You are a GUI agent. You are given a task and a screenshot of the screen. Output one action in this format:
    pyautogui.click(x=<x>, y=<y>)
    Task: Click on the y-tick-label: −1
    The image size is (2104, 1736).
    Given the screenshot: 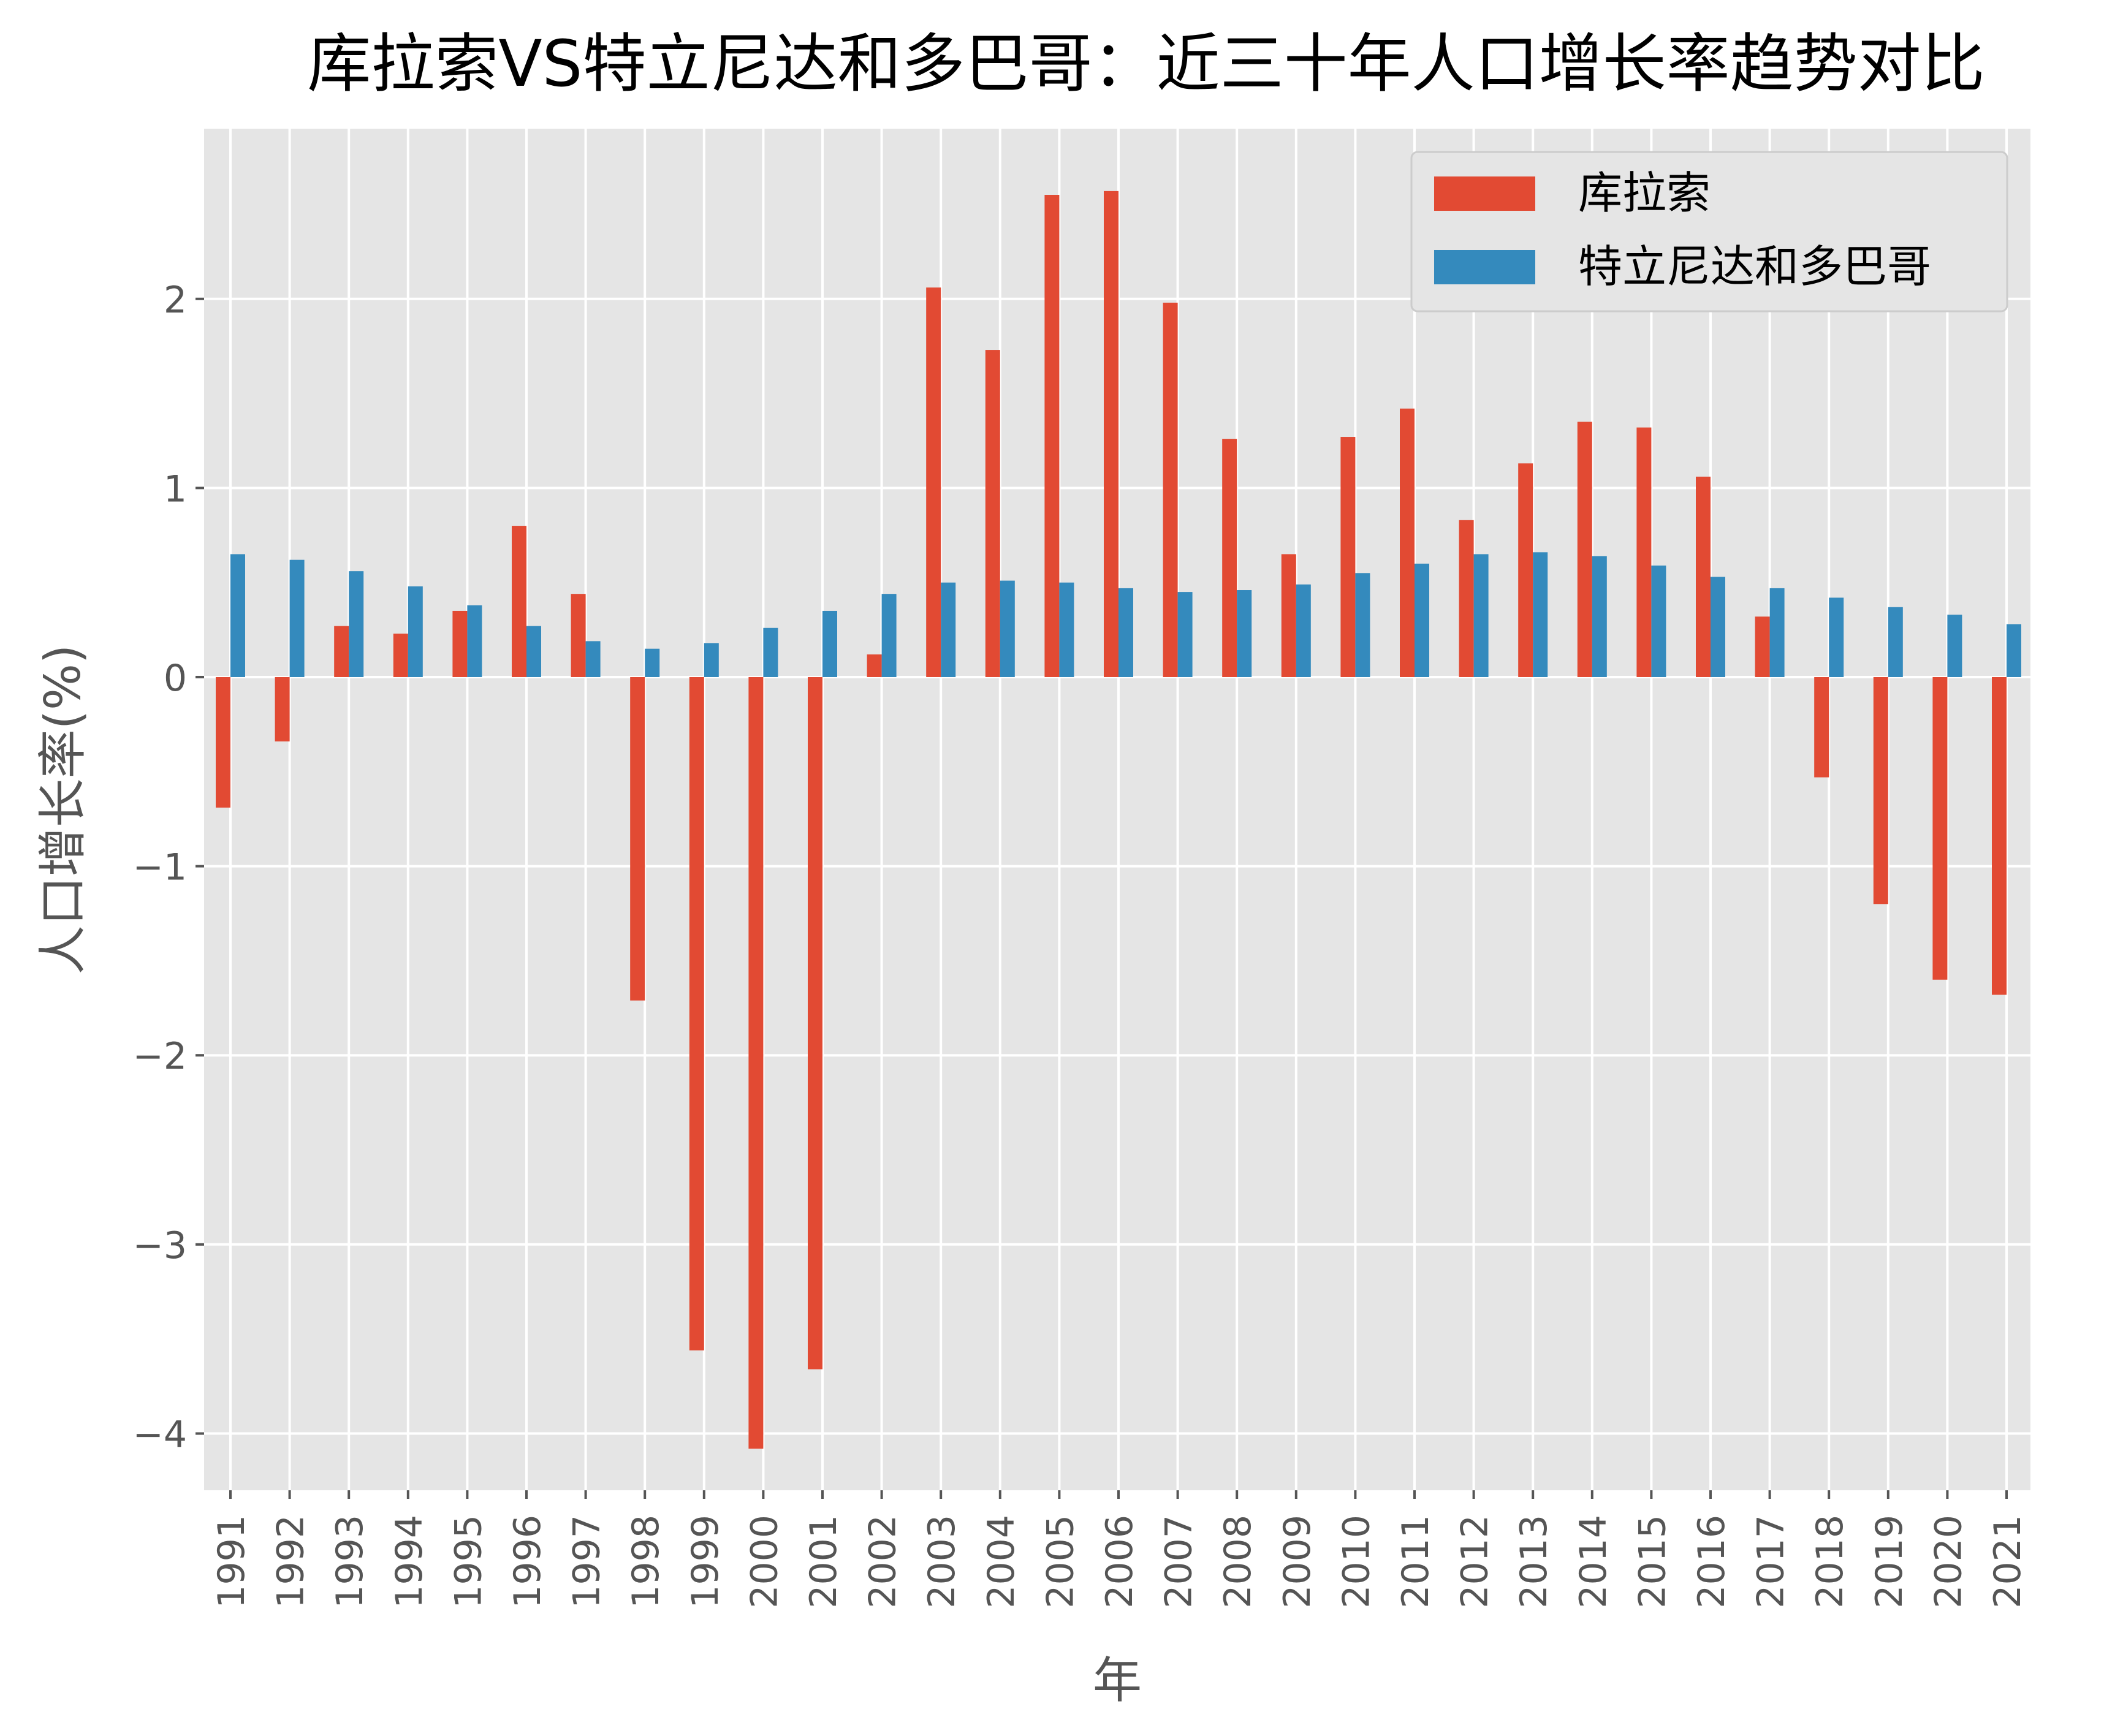 What is the action you would take?
    pyautogui.click(x=160, y=867)
    